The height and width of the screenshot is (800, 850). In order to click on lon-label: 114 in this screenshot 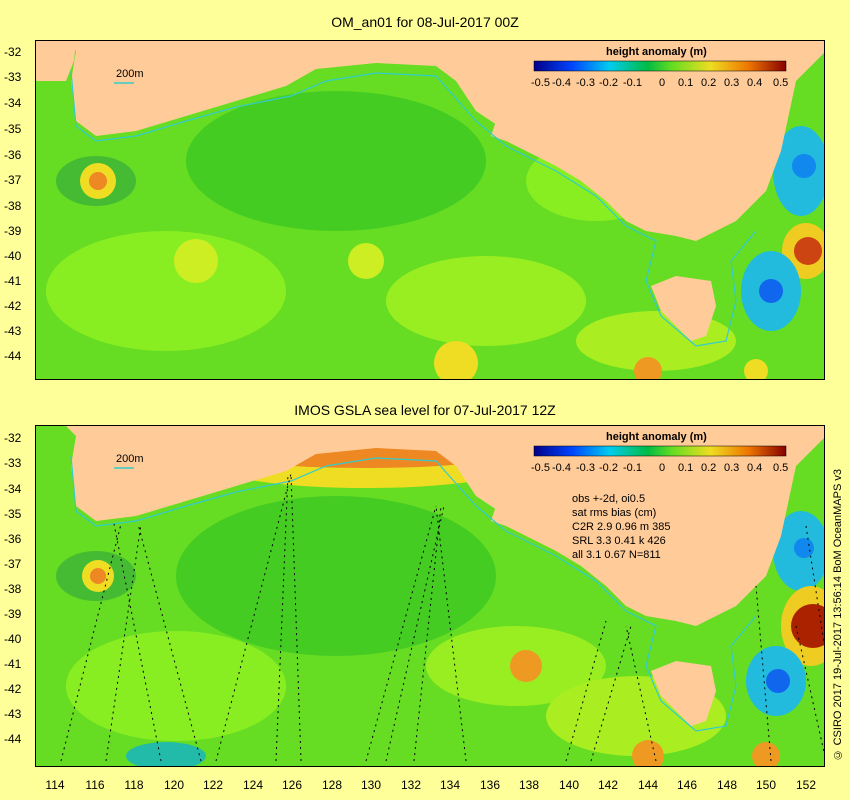, I will do `click(55, 785)`.